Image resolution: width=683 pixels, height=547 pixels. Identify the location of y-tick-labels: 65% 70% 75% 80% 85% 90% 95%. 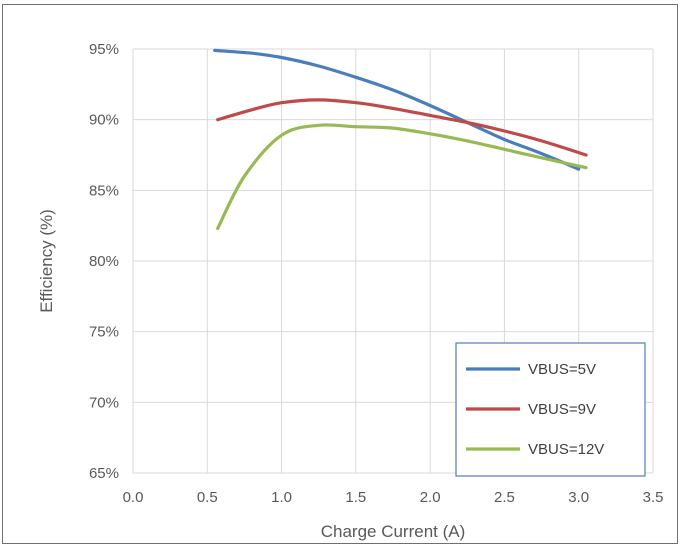
(104, 261).